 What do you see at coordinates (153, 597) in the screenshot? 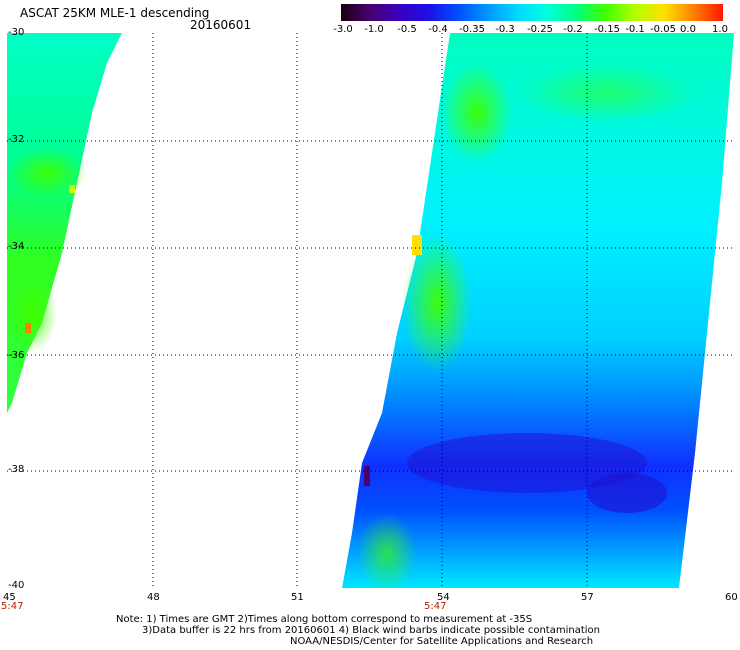
I see `lon-label: 48` at bounding box center [153, 597].